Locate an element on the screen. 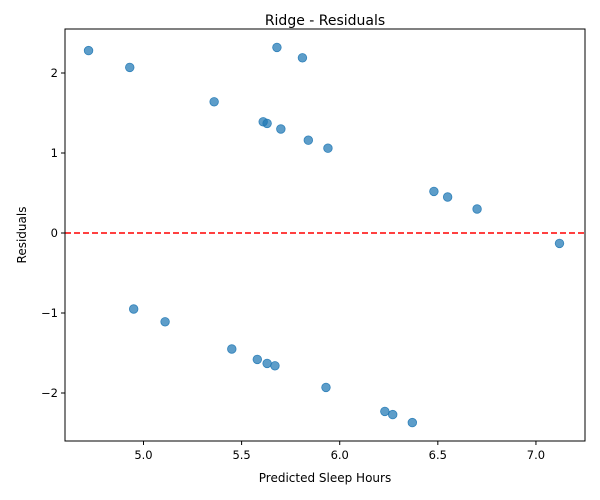 The width and height of the screenshot is (600, 500). y-tick-label: −1 is located at coordinates (49, 313).